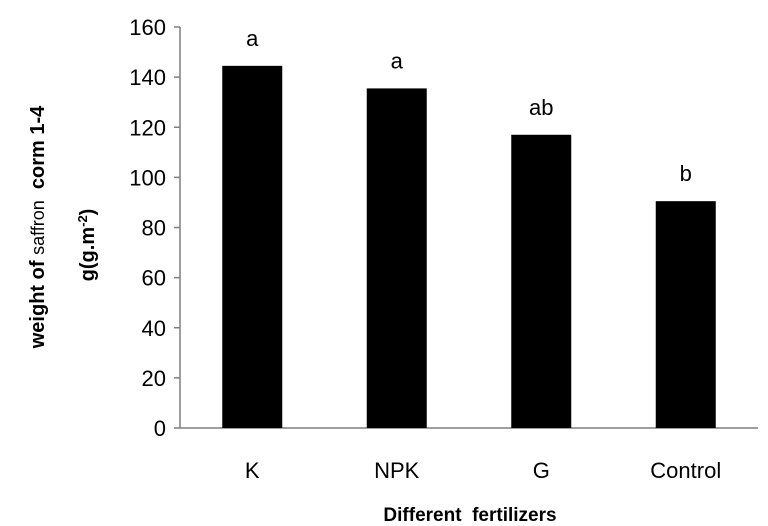 This screenshot has height=526, width=768. Describe the element at coordinates (160, 428) in the screenshot. I see `y-tick-label: 0` at that location.